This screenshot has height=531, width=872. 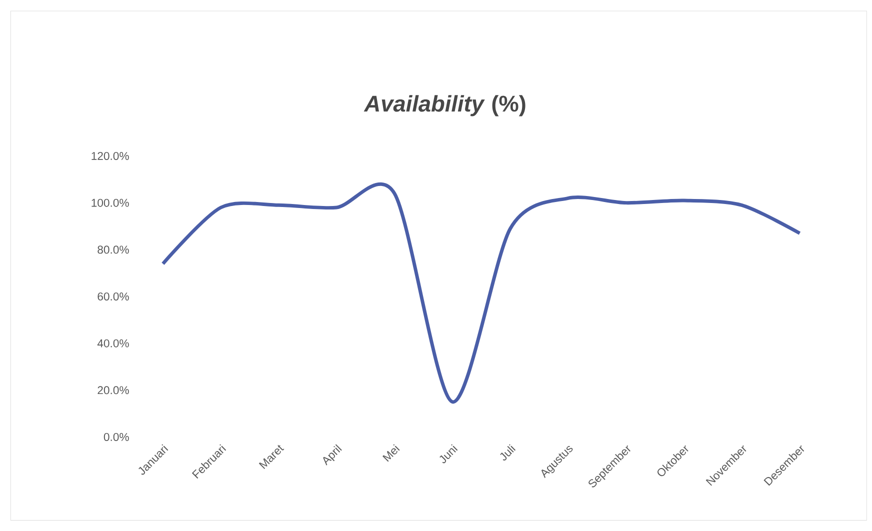 What do you see at coordinates (116, 436) in the screenshot?
I see `y-tick-label: 0.0%` at bounding box center [116, 436].